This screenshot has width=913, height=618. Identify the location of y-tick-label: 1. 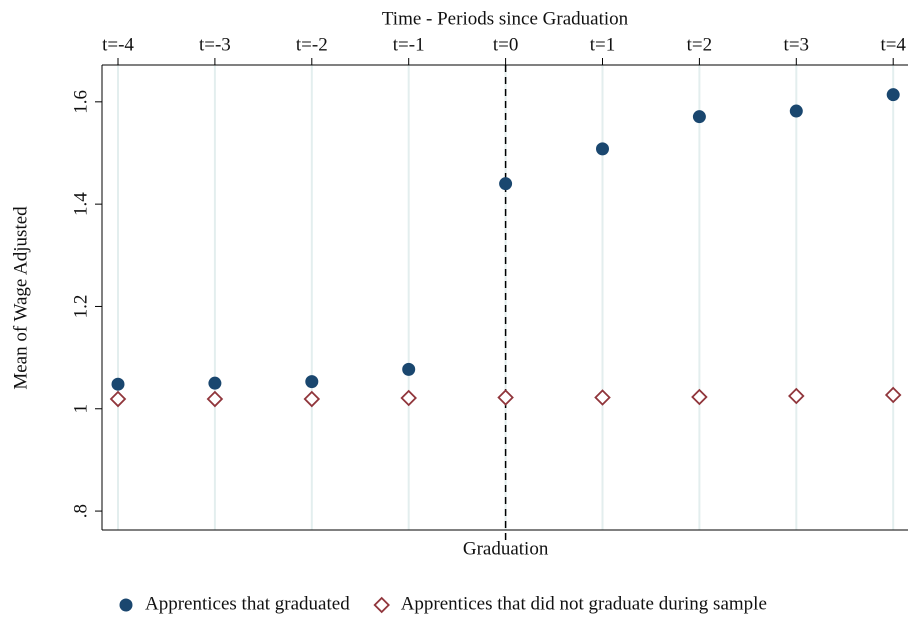
(80, 409).